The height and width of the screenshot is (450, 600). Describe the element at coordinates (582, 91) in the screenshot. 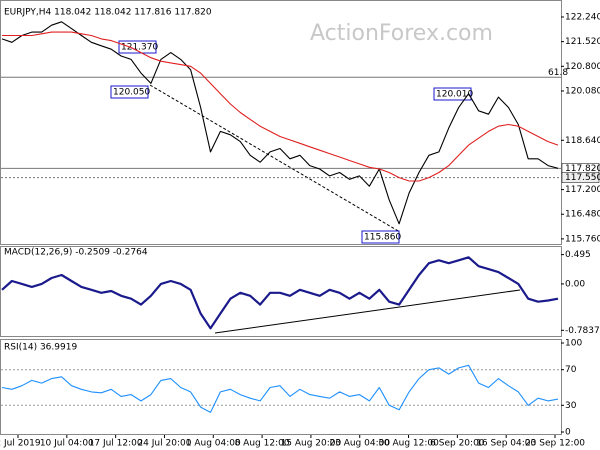

I see `y-tick-label: 120.080` at that location.